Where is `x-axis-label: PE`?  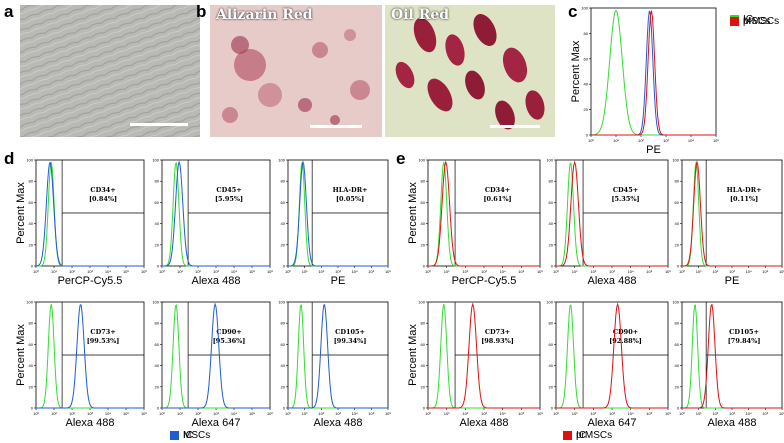 x-axis-label: PE is located at coordinates (732, 281).